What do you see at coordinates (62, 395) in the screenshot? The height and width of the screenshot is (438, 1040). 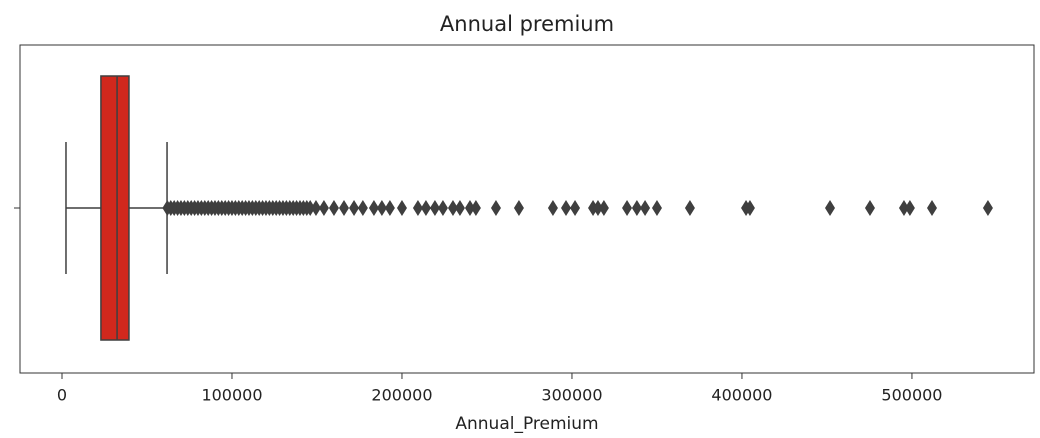 I see `x-tick-label: 0` at bounding box center [62, 395].